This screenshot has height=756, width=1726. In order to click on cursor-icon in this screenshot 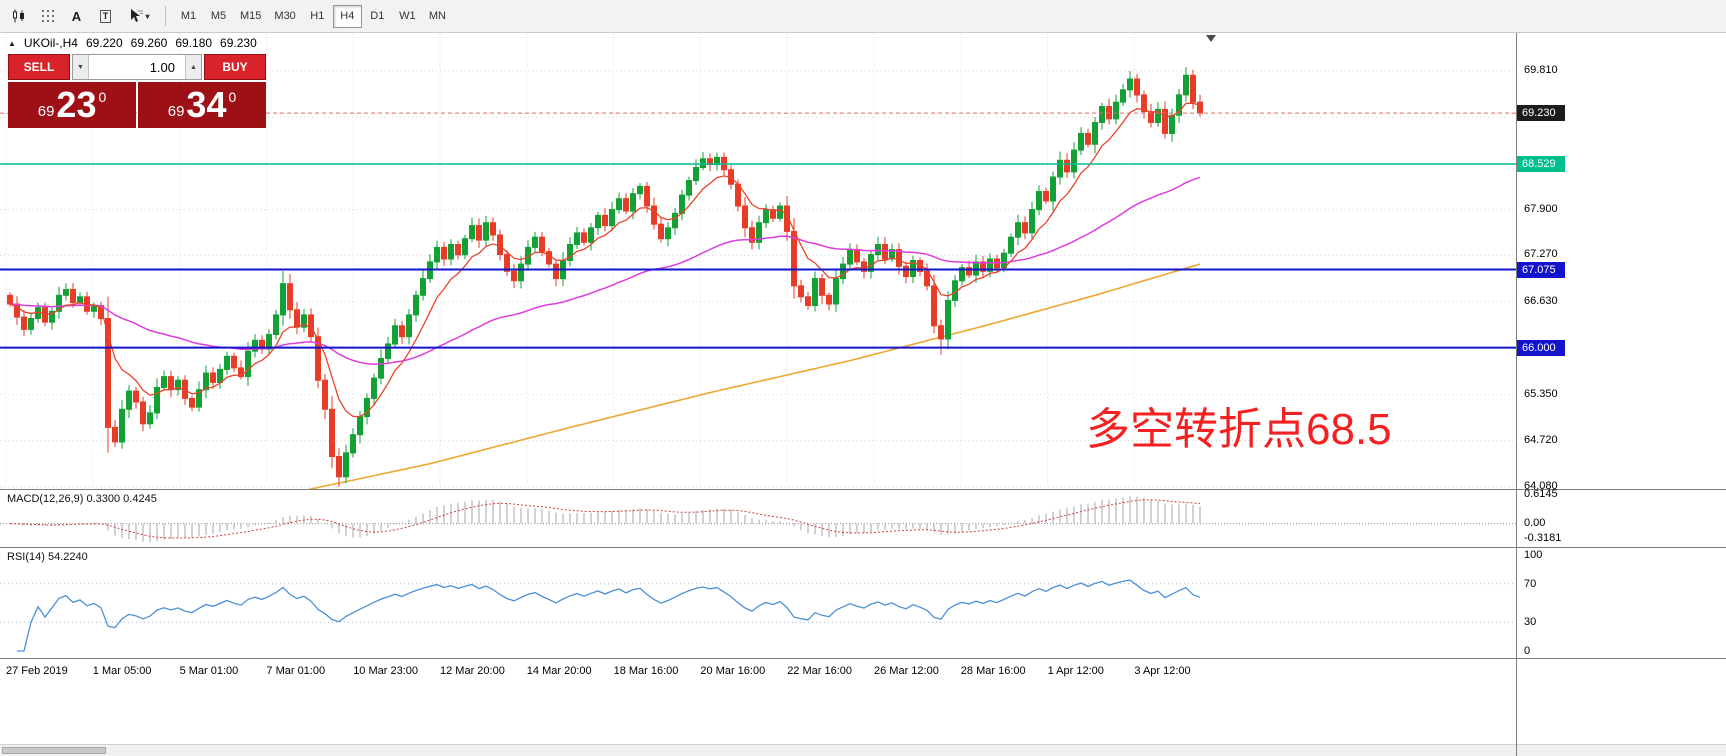, I will do `click(137, 15)`.